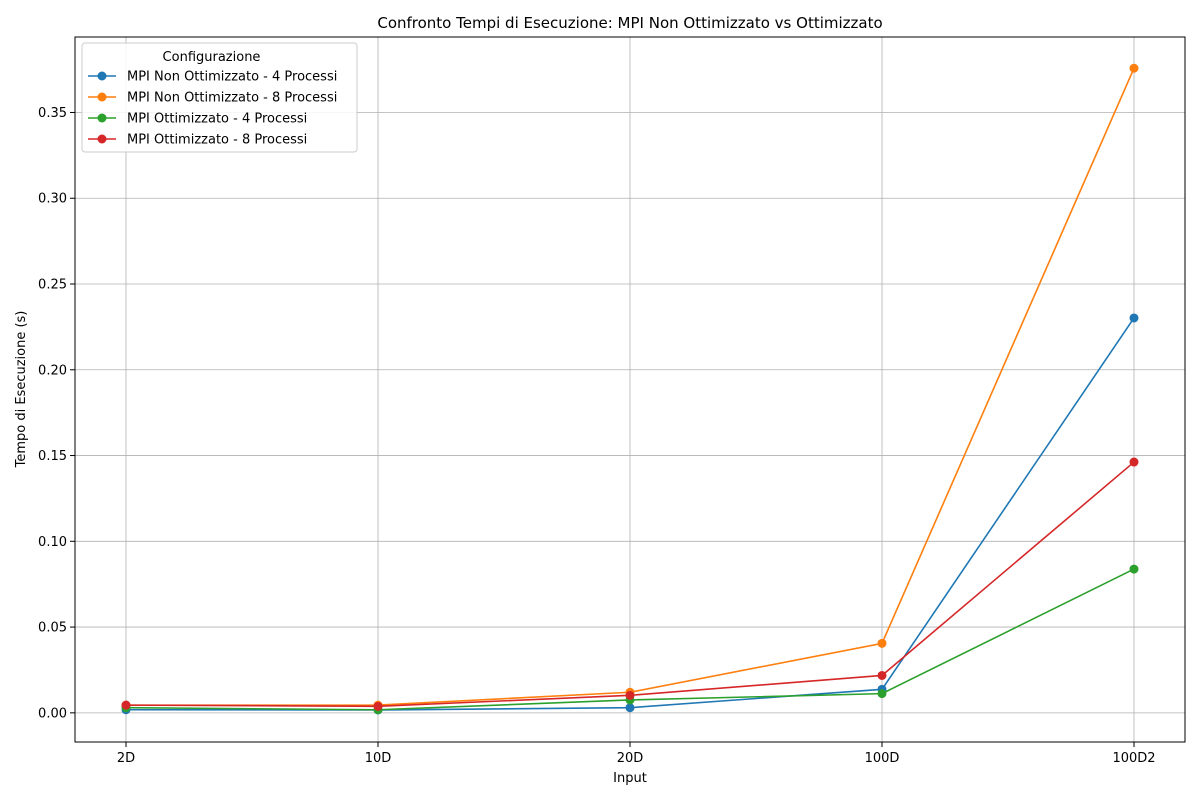  What do you see at coordinates (217, 119) in the screenshot?
I see `legend-entry: MPI Ottimizzato - 4 Processi` at bounding box center [217, 119].